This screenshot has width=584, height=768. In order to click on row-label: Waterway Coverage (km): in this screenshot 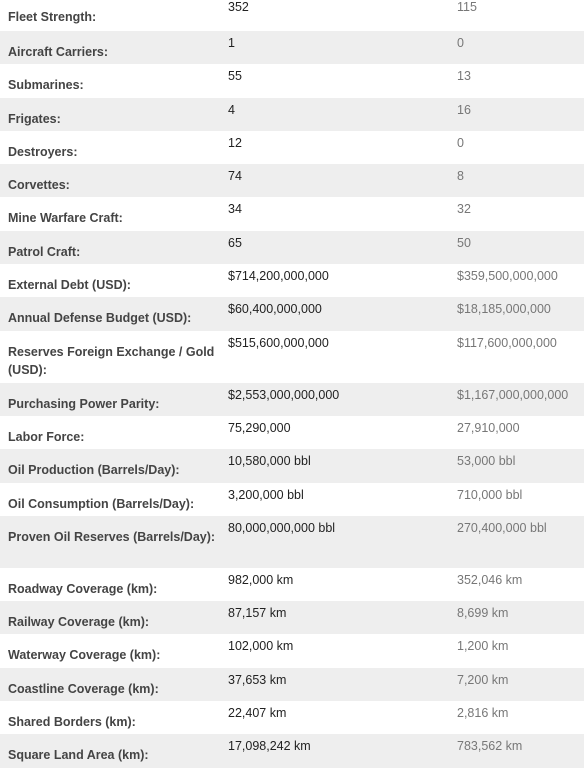, I will do `click(84, 655)`.